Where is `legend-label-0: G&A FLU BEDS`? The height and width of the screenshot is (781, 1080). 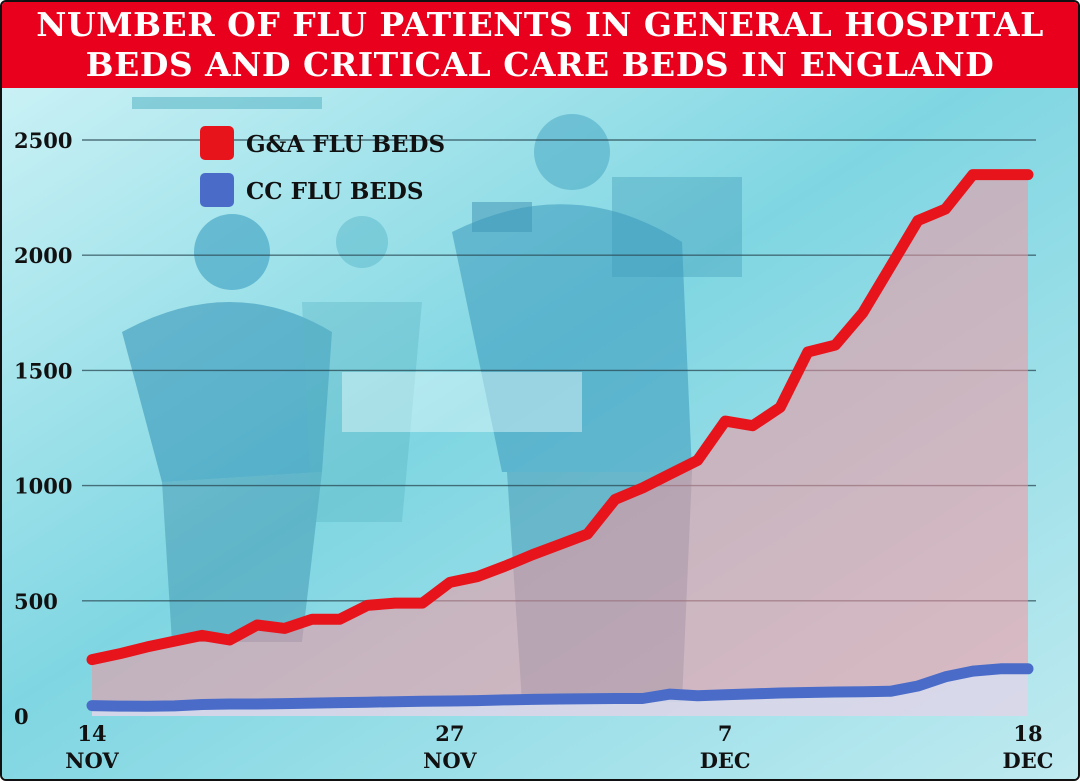
legend-label-0: G&A FLU BEDS is located at coordinates (345, 144).